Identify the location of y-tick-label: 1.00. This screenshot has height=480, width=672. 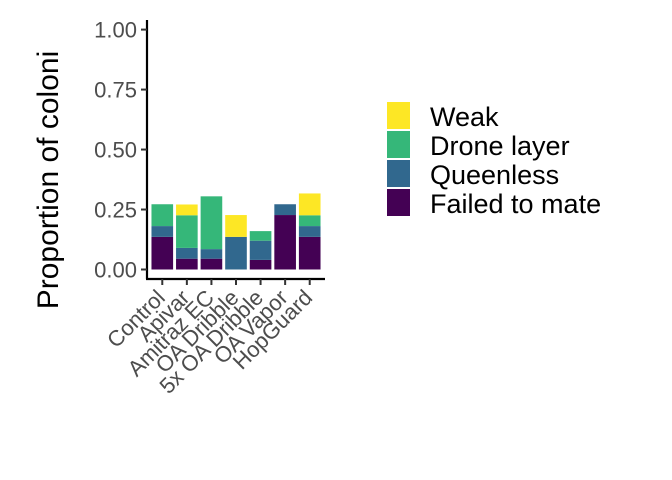
(115, 30).